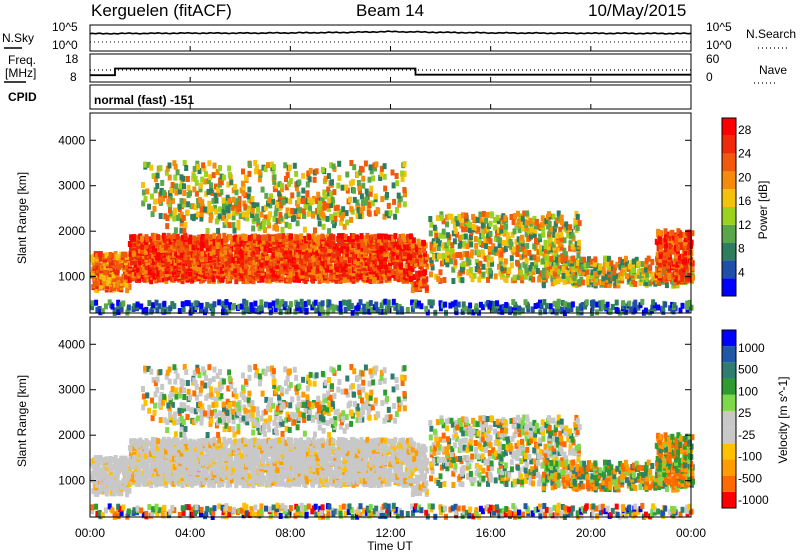  I want to click on power-colorbar-swatch, so click(729, 269).